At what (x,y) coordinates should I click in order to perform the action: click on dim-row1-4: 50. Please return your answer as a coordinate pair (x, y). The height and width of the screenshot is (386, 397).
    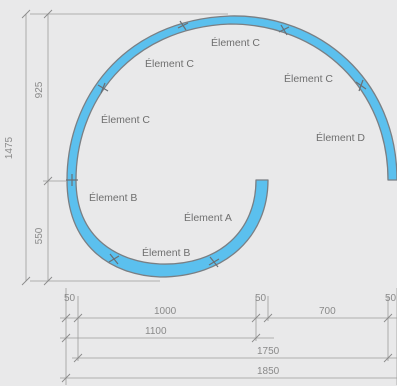
    Looking at the image, I should click on (391, 298).